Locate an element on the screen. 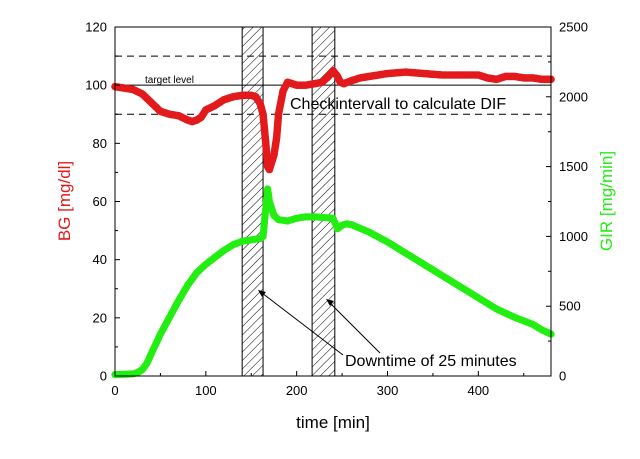  y-left-axis-title: BG [mg/dl] is located at coordinates (64, 201).